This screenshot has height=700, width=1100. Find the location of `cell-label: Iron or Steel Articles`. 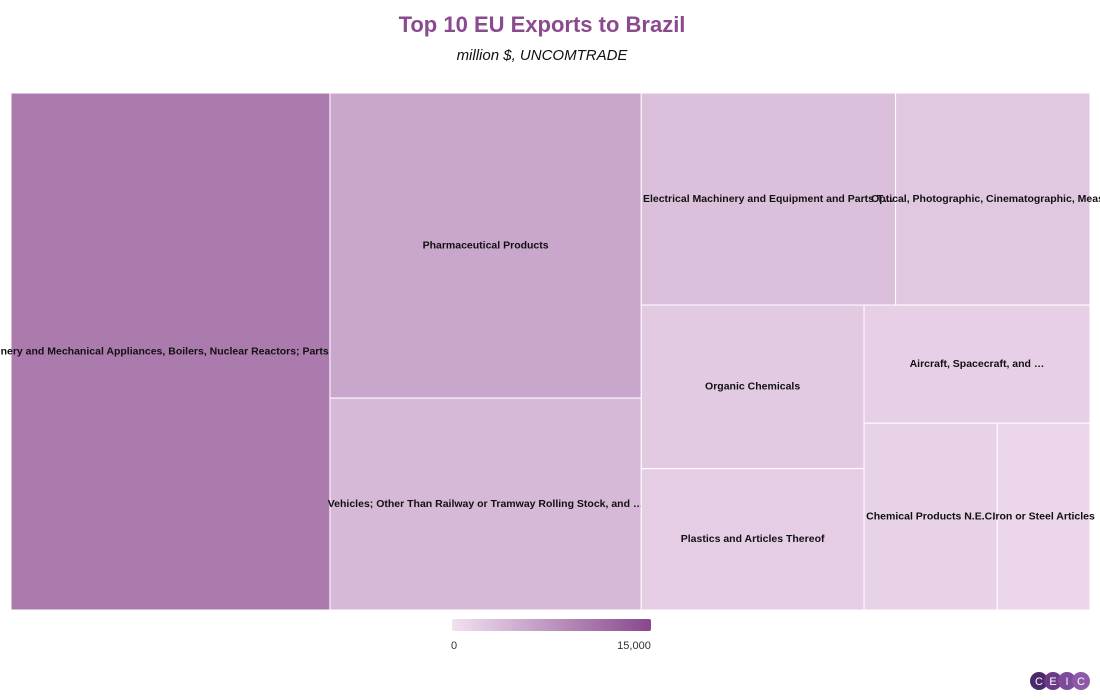

cell-label: Iron or Steel Articles is located at coordinates (1043, 516).